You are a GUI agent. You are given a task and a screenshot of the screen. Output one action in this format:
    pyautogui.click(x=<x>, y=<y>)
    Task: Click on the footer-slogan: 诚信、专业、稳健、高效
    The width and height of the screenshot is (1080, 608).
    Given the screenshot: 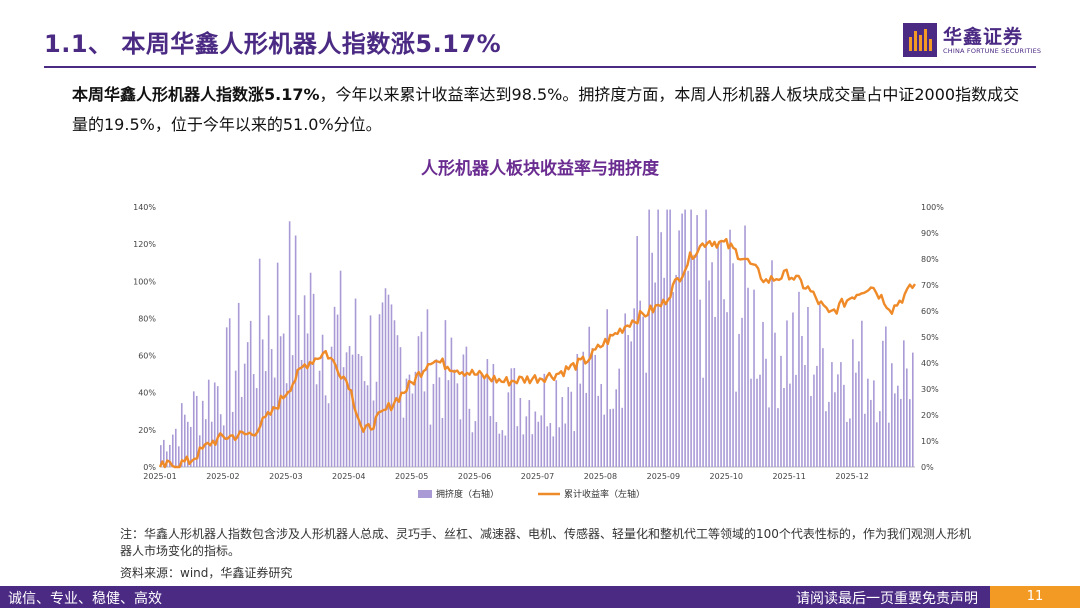 What is the action you would take?
    pyautogui.click(x=85, y=599)
    